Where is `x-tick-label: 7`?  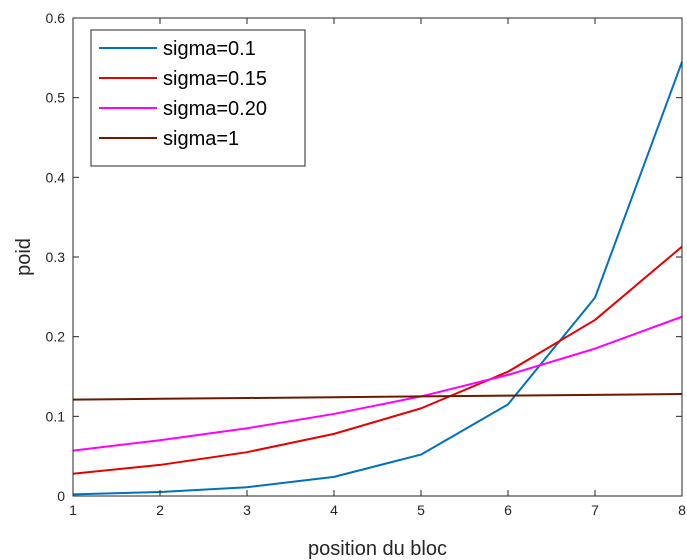 x-tick-label: 7 is located at coordinates (595, 510).